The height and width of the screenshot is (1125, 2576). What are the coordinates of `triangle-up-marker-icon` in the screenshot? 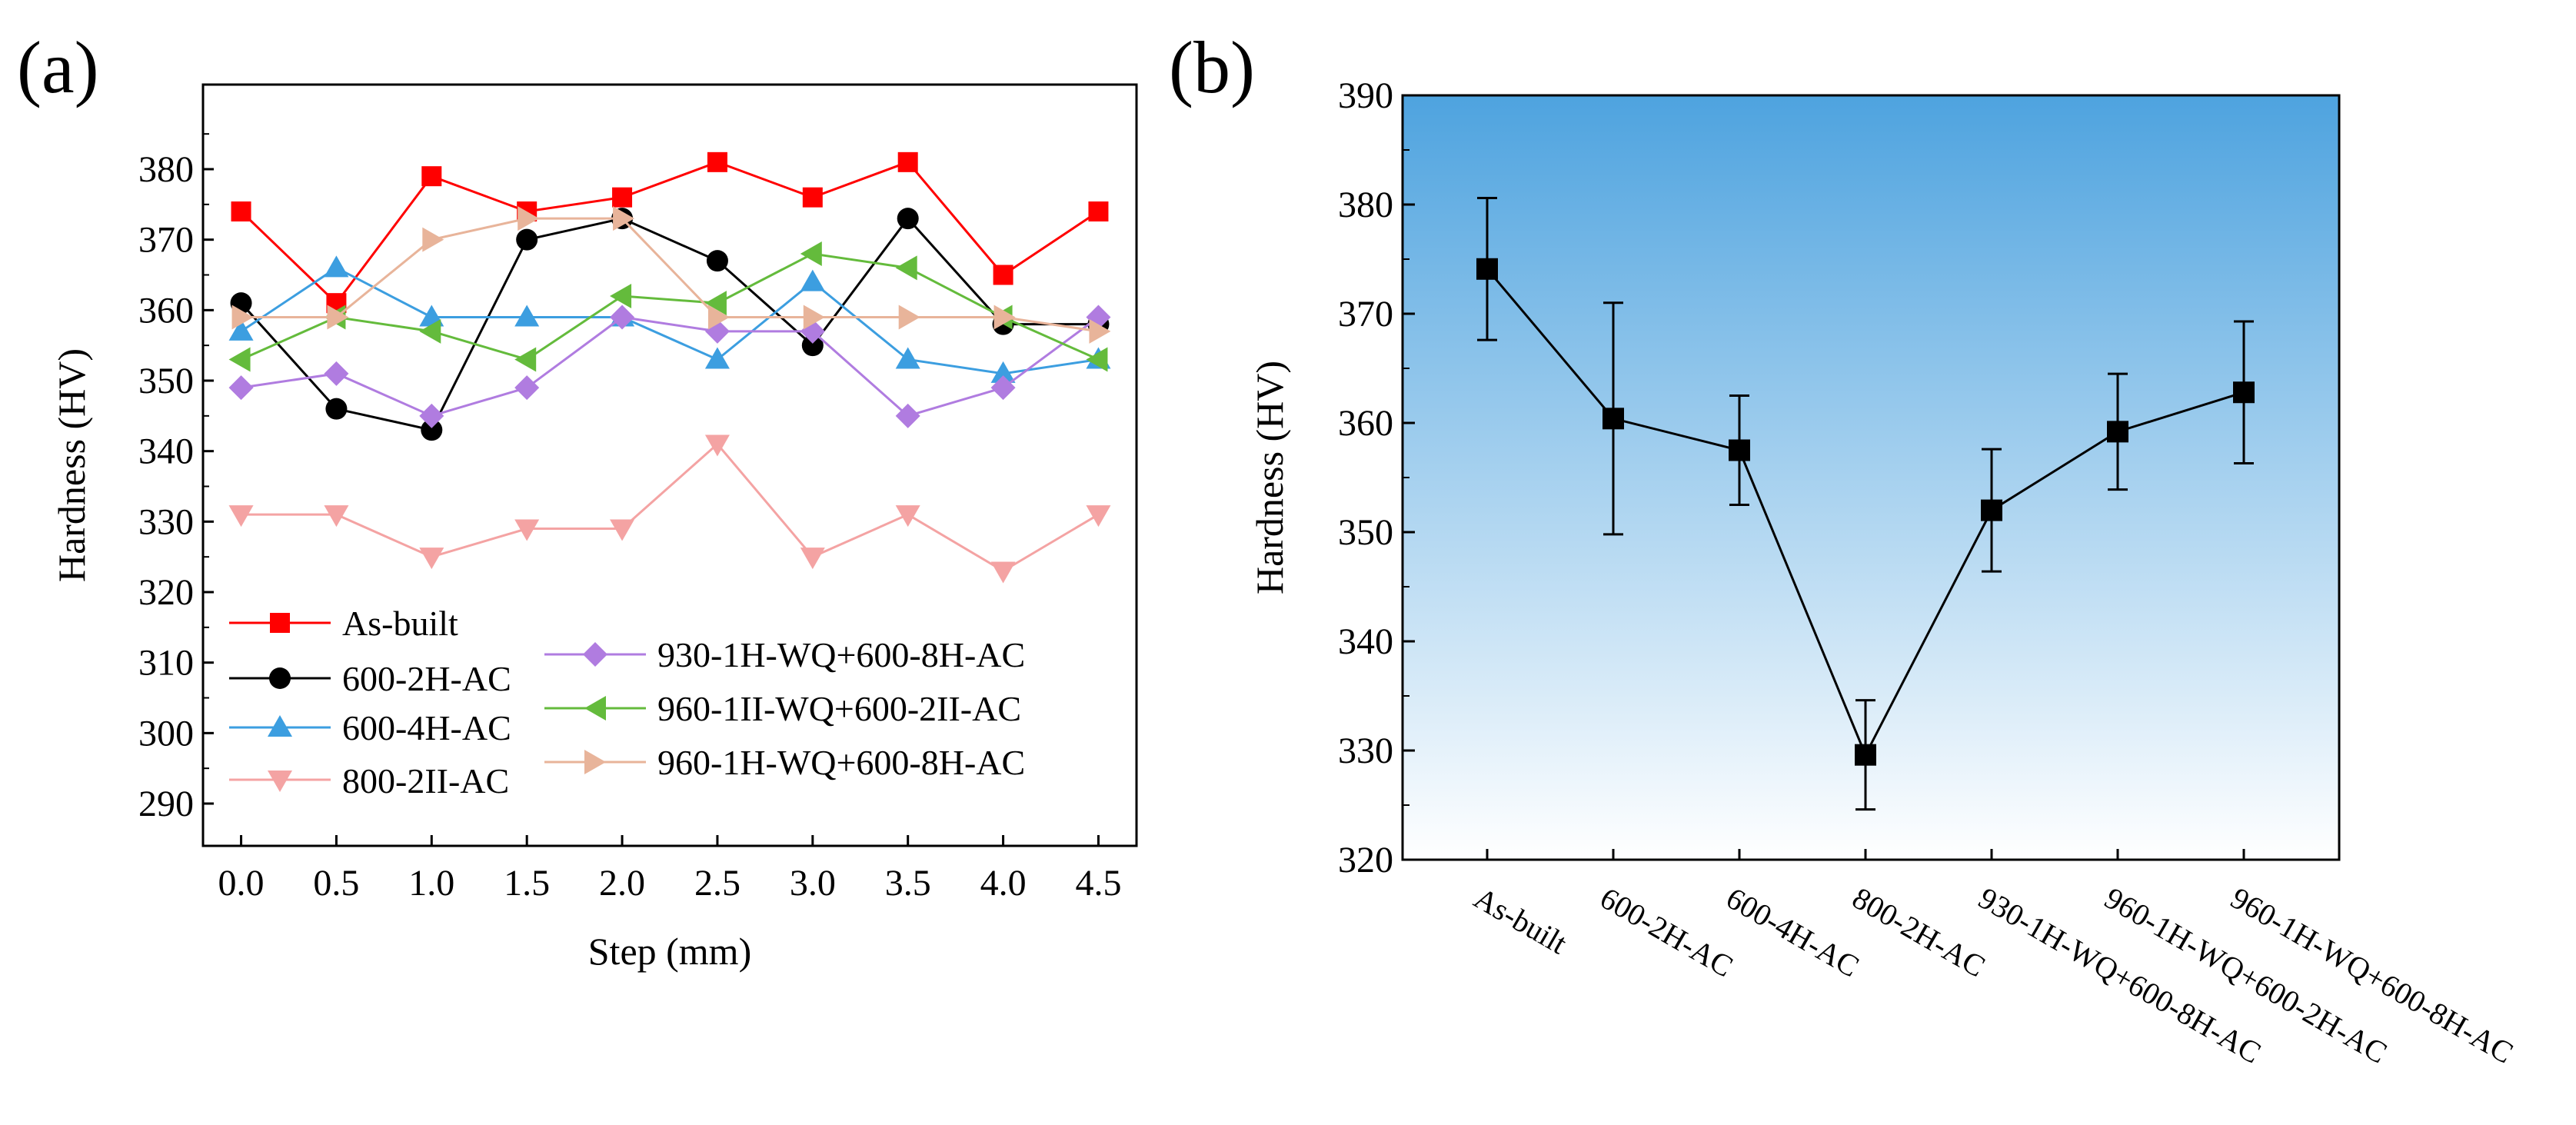 It's located at (280, 726).